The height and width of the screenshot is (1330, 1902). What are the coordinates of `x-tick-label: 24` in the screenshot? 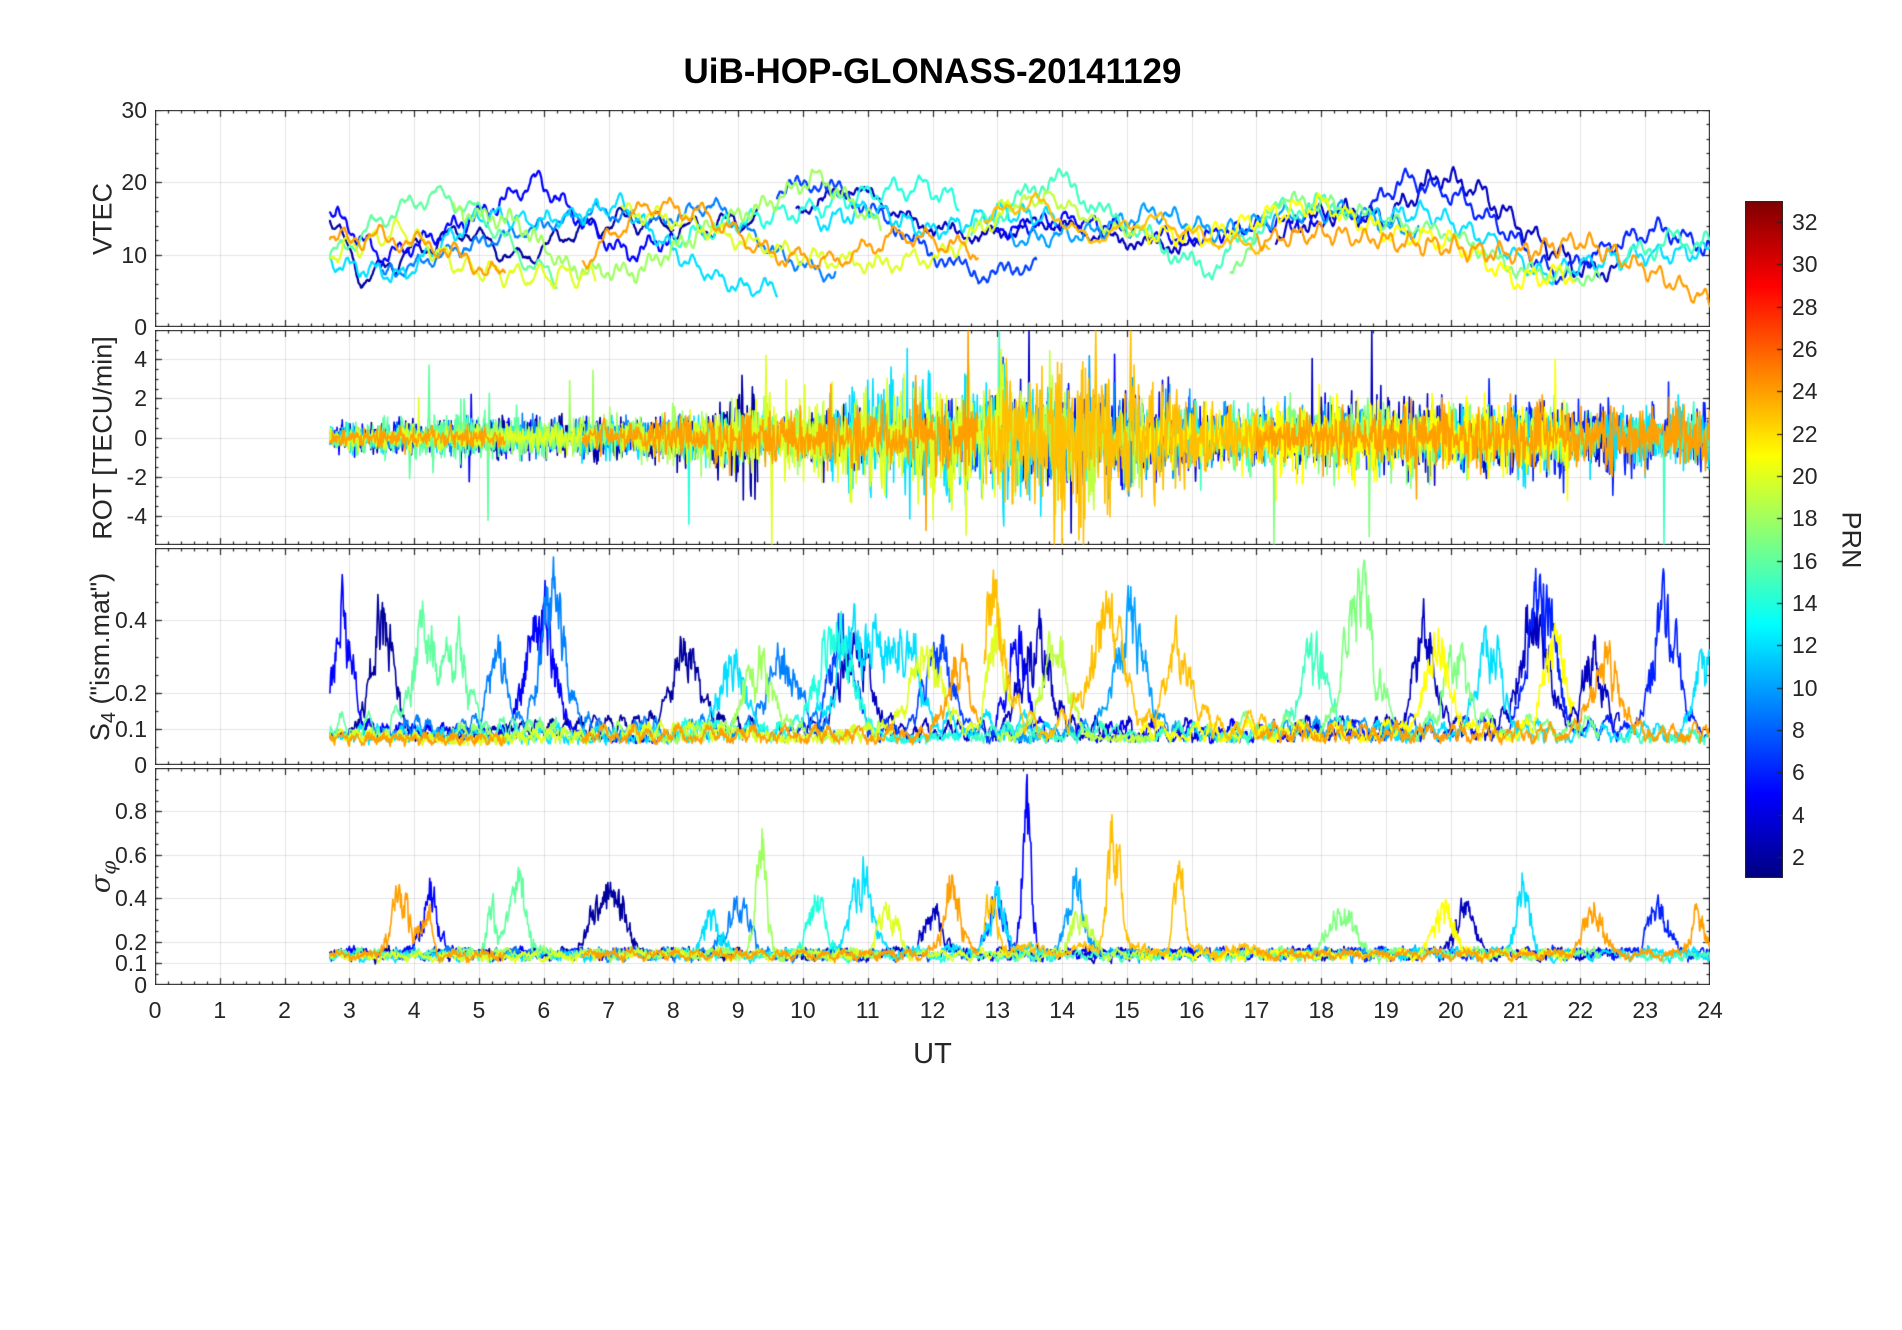 It's located at (1710, 1010).